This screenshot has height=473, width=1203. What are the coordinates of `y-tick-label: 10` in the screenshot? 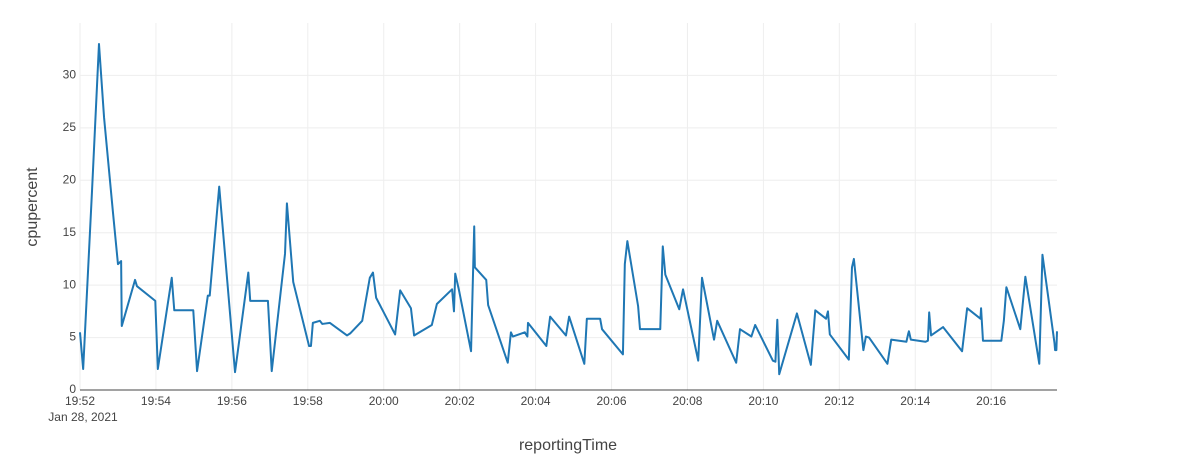 It's located at (70, 284).